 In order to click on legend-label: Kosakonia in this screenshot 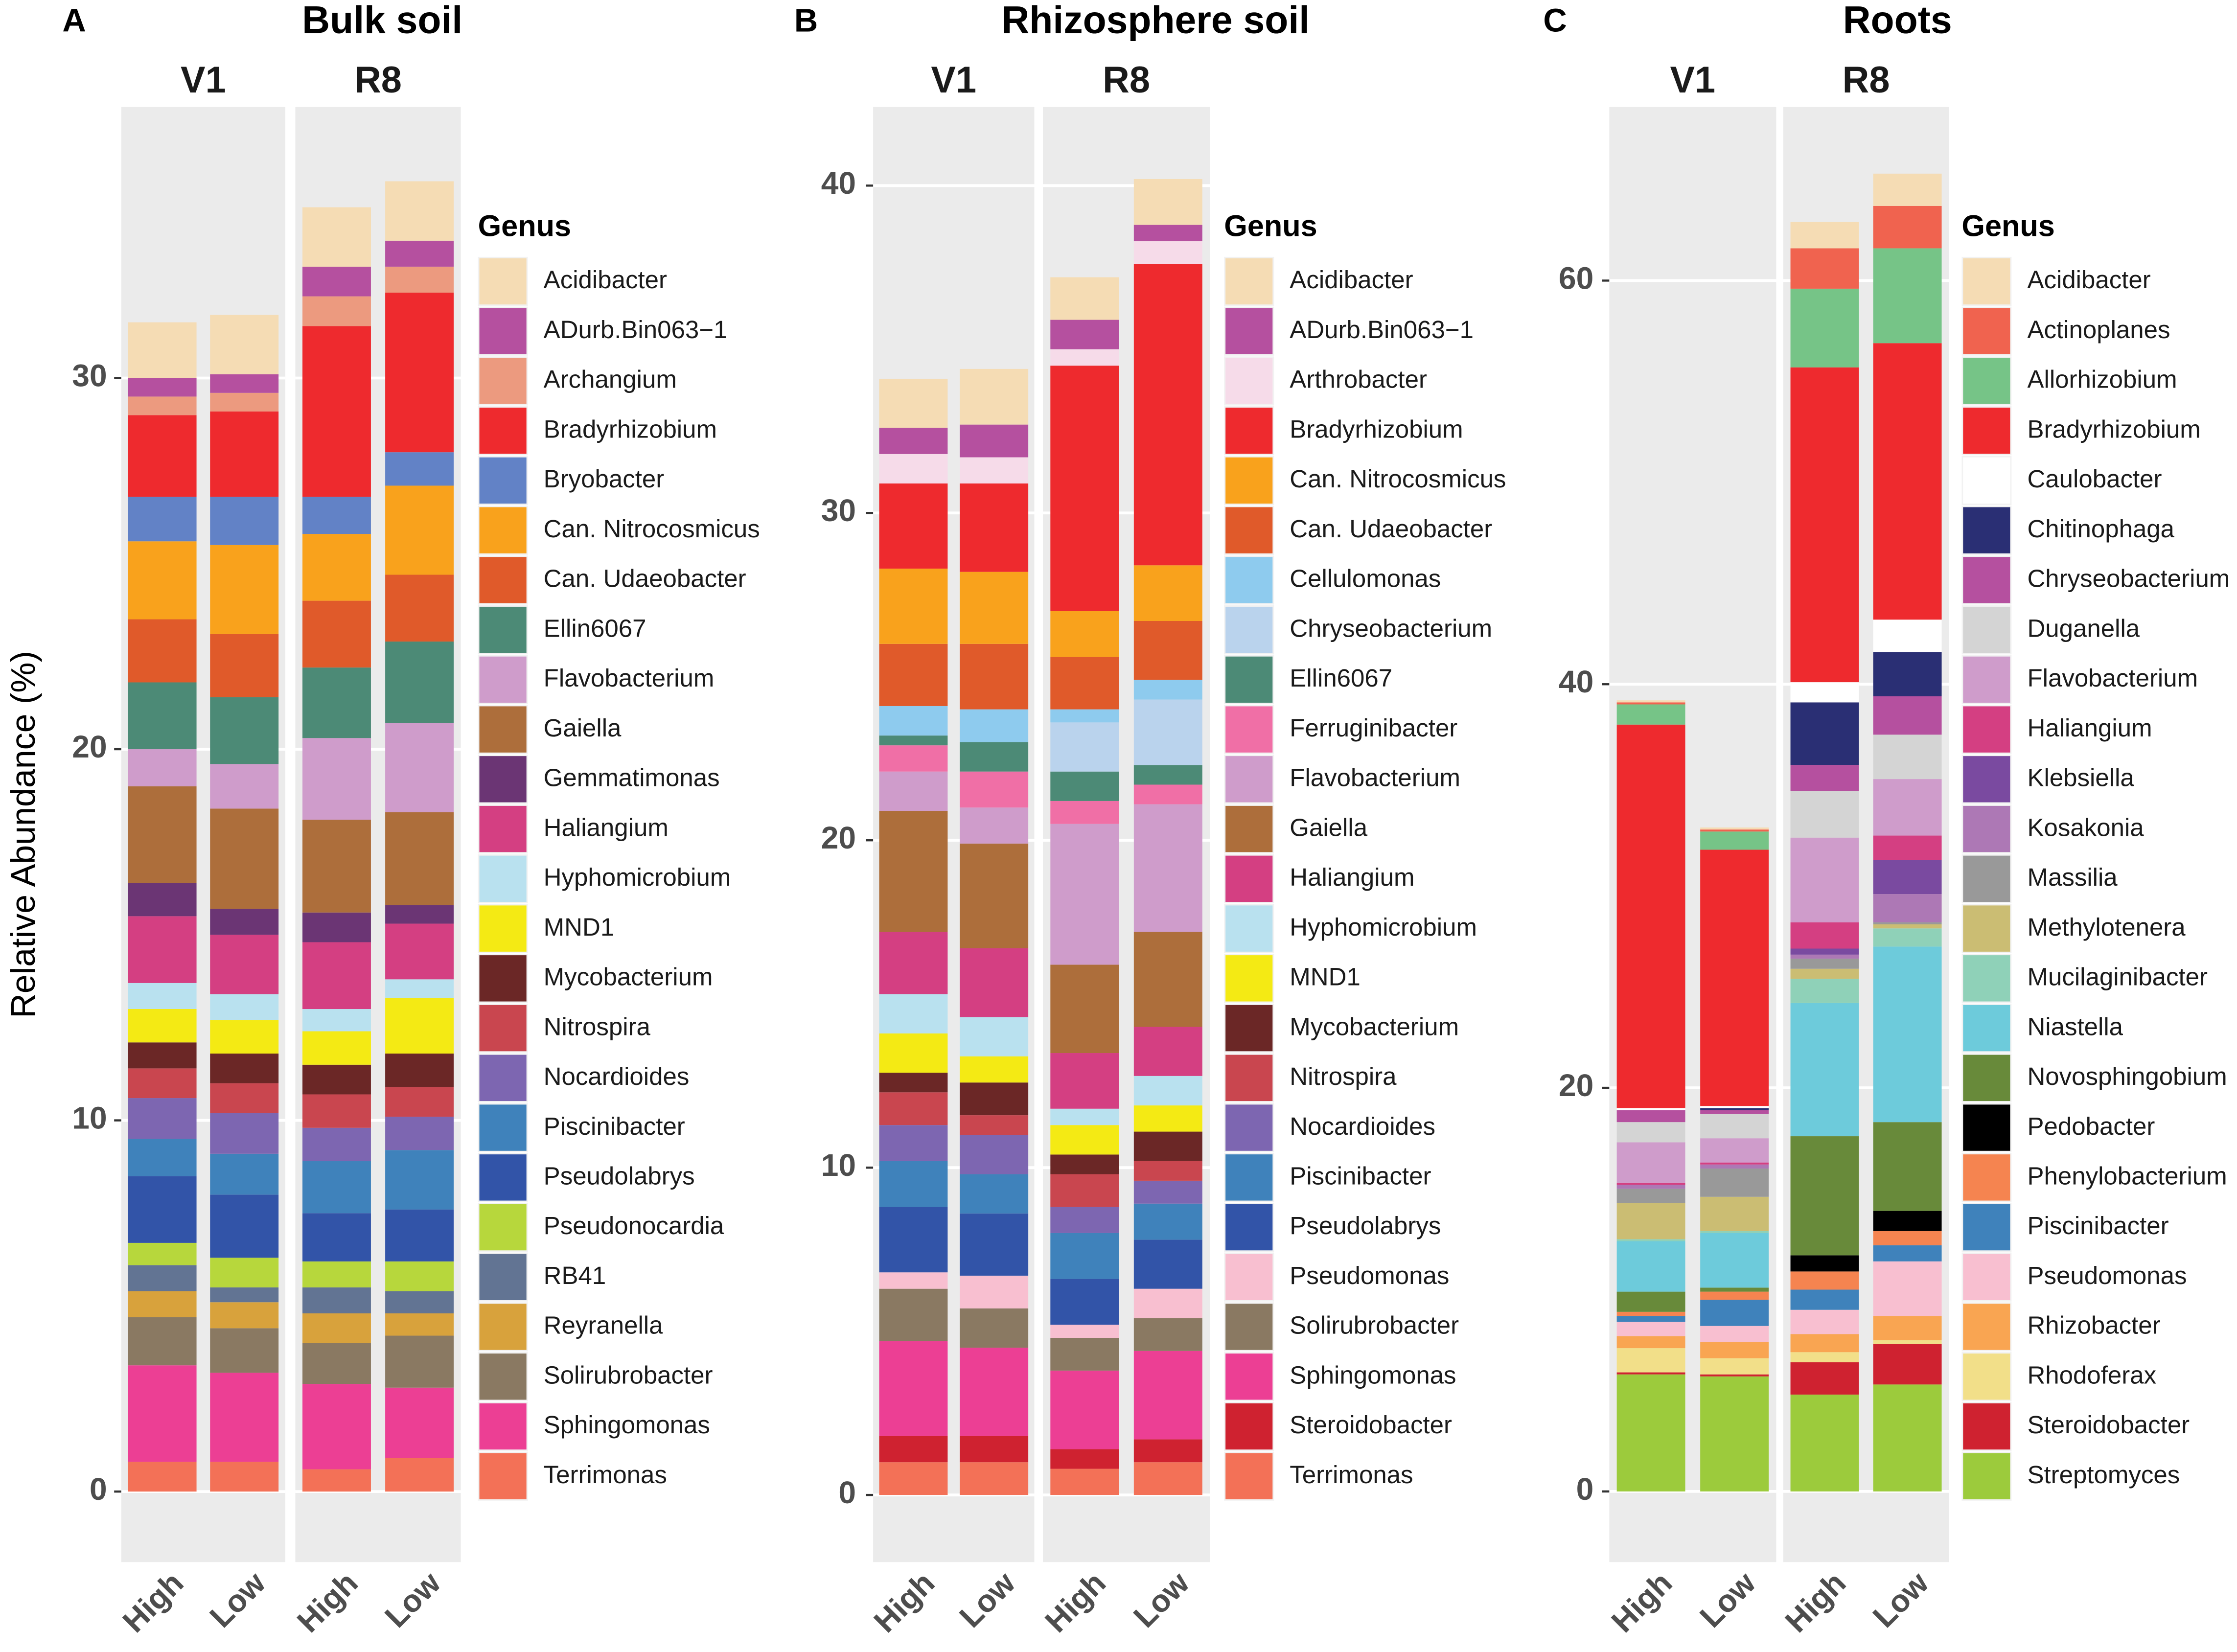, I will do `click(2085, 827)`.